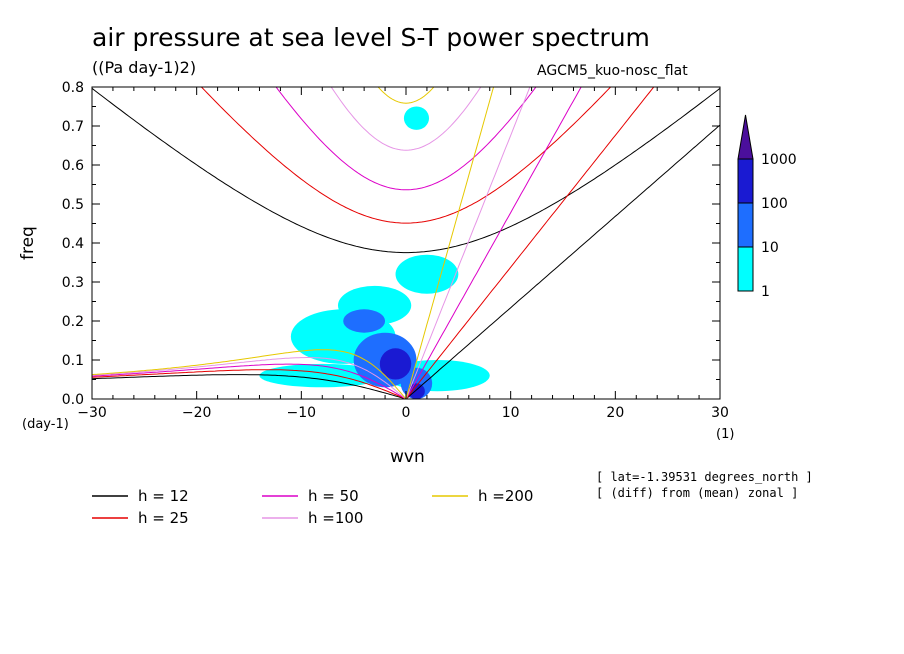 This screenshot has height=654, width=904. What do you see at coordinates (406, 413) in the screenshot?
I see `x-tick-label: 0` at bounding box center [406, 413].